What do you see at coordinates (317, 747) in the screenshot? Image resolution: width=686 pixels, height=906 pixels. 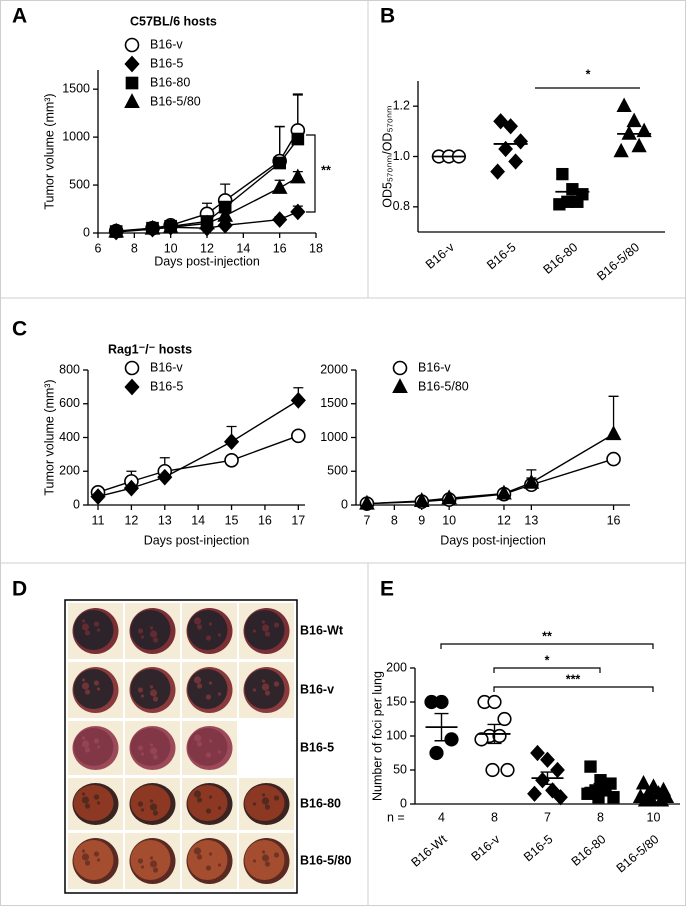 I see `photo-row-label: B16-5` at bounding box center [317, 747].